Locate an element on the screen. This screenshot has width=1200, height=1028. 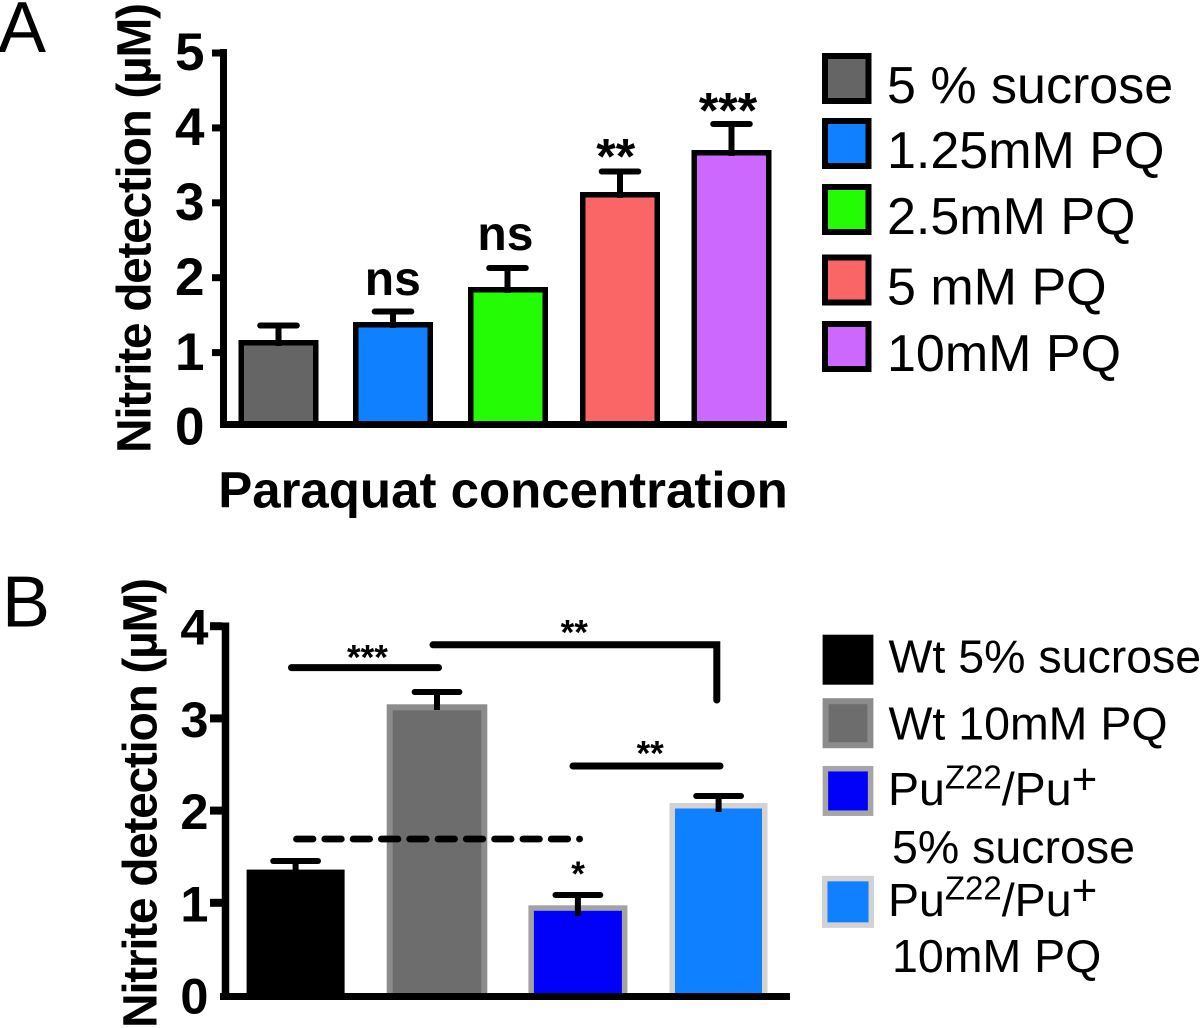
svg-text: 5% sucrose is located at coordinates (1013, 847).